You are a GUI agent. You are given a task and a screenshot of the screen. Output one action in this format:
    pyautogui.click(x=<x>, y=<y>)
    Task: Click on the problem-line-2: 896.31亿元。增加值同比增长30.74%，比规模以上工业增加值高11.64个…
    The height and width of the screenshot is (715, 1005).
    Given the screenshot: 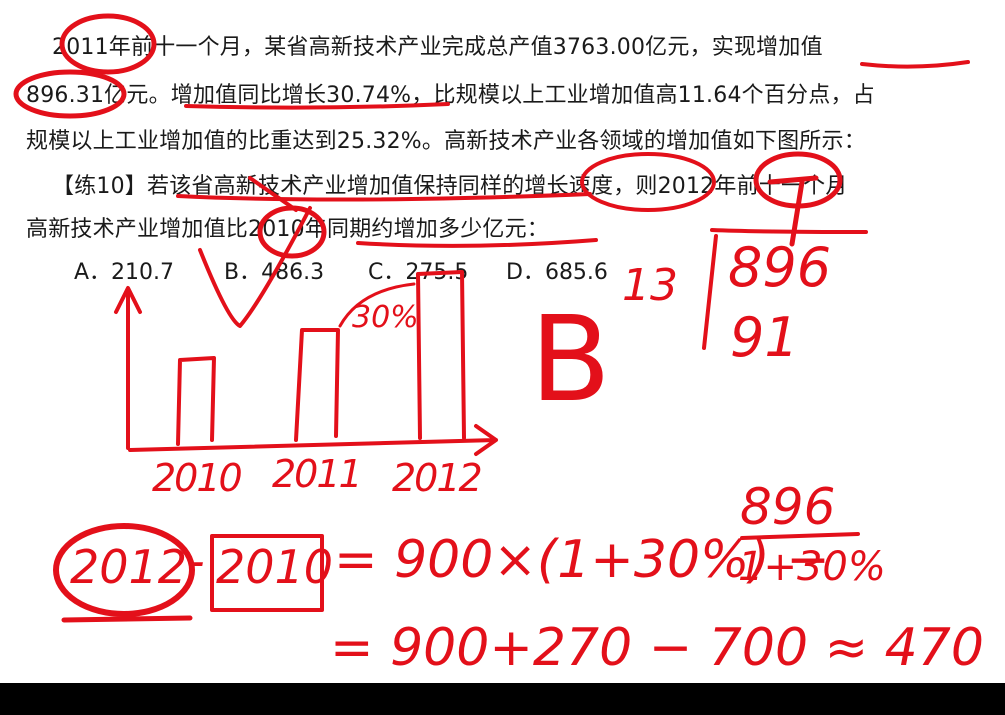 What is the action you would take?
    pyautogui.click(x=450, y=95)
    